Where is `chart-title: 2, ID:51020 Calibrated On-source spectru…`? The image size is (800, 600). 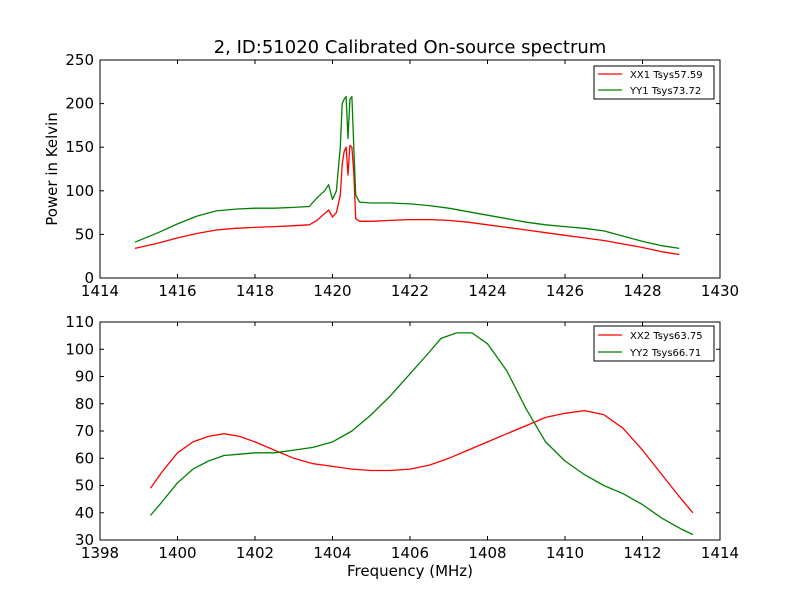
chart-title: 2, ID:51020 Calibrated On-source spectru… is located at coordinates (410, 47).